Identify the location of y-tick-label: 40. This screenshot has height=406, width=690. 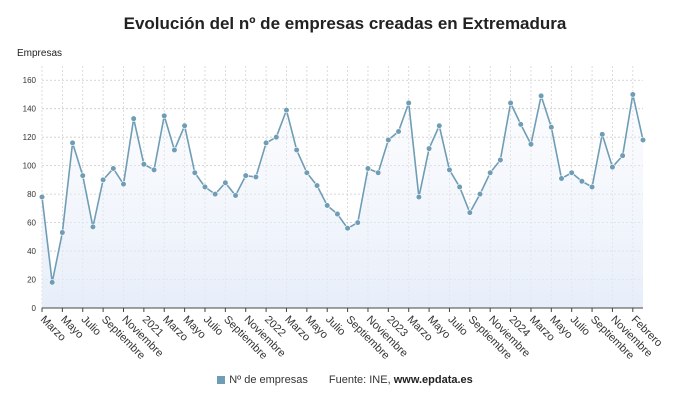
(31, 251).